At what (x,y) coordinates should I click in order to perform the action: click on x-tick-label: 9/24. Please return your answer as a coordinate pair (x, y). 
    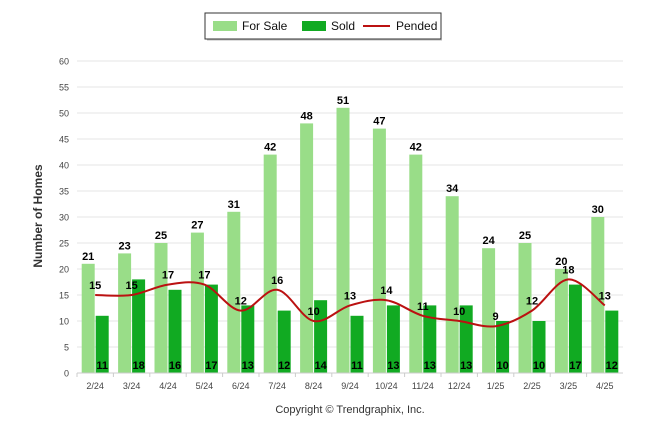
    Looking at the image, I should click on (350, 386).